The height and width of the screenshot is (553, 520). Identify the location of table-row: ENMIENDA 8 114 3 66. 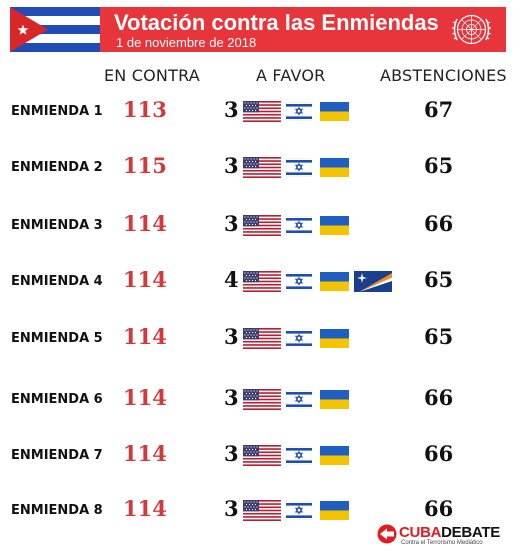
(260, 513).